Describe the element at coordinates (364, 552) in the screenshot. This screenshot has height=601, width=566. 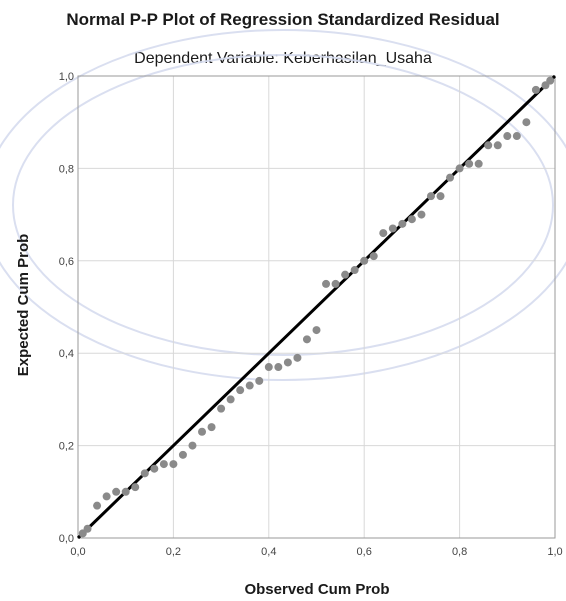
I see `x-tick-label: 0,6` at that location.